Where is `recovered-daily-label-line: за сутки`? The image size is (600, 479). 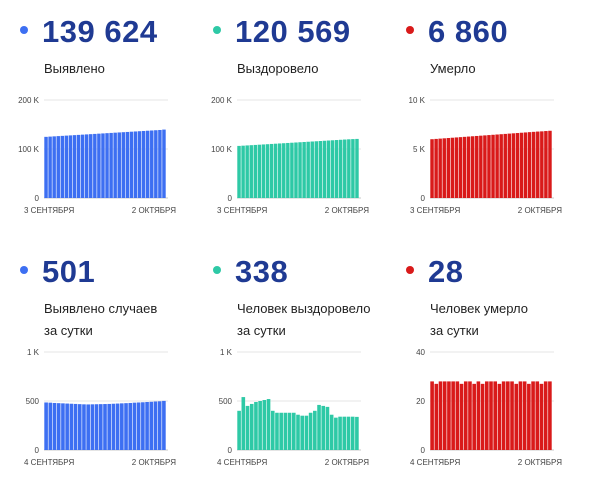
recovered-daily-label-line: за сутки is located at coordinates (261, 330).